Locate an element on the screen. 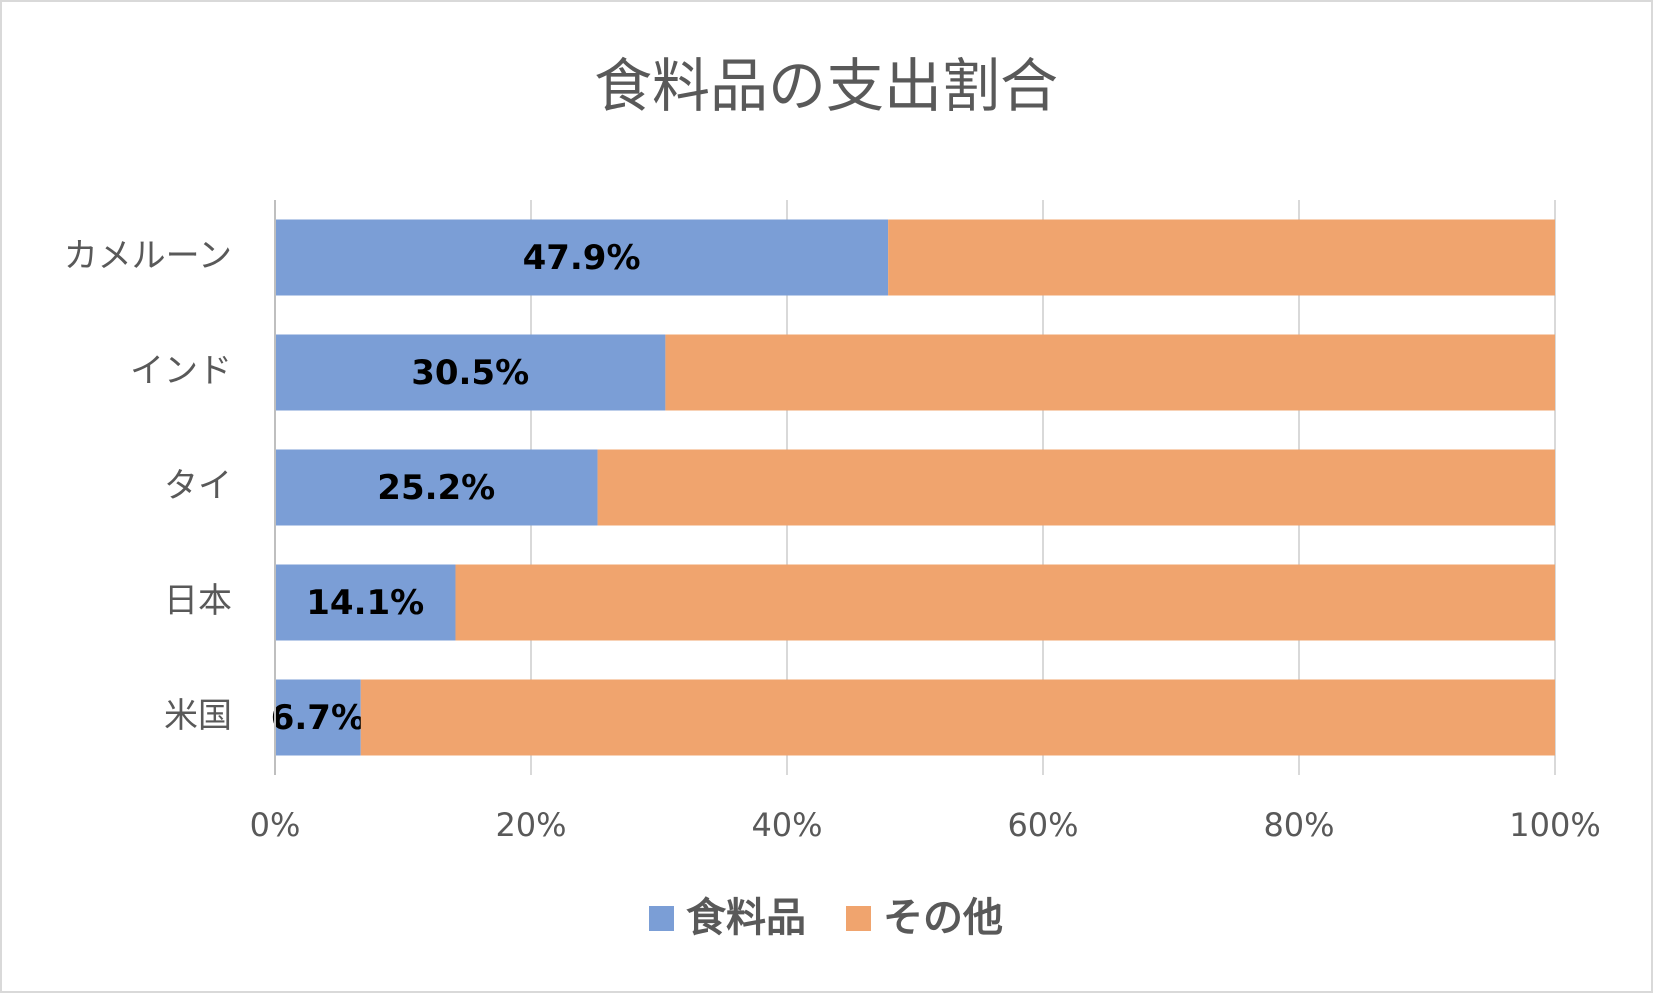 This screenshot has height=993, width=1653. data-label: 25.2% is located at coordinates (436, 488).